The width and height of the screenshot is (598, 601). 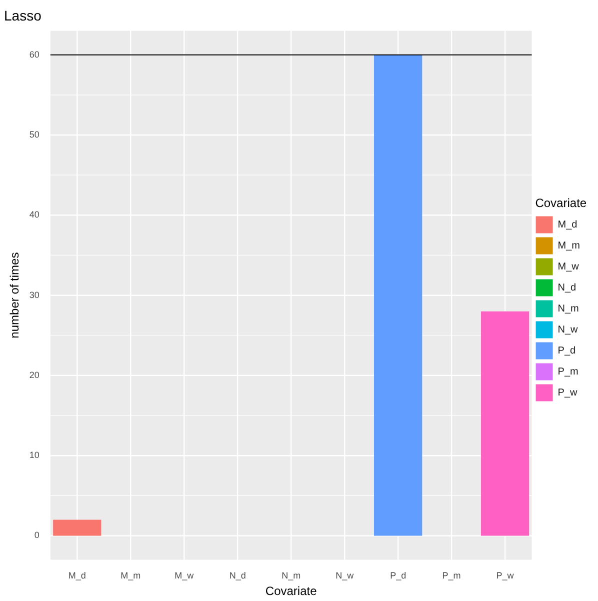 What do you see at coordinates (34, 375) in the screenshot?
I see `y-tick-label: 20` at bounding box center [34, 375].